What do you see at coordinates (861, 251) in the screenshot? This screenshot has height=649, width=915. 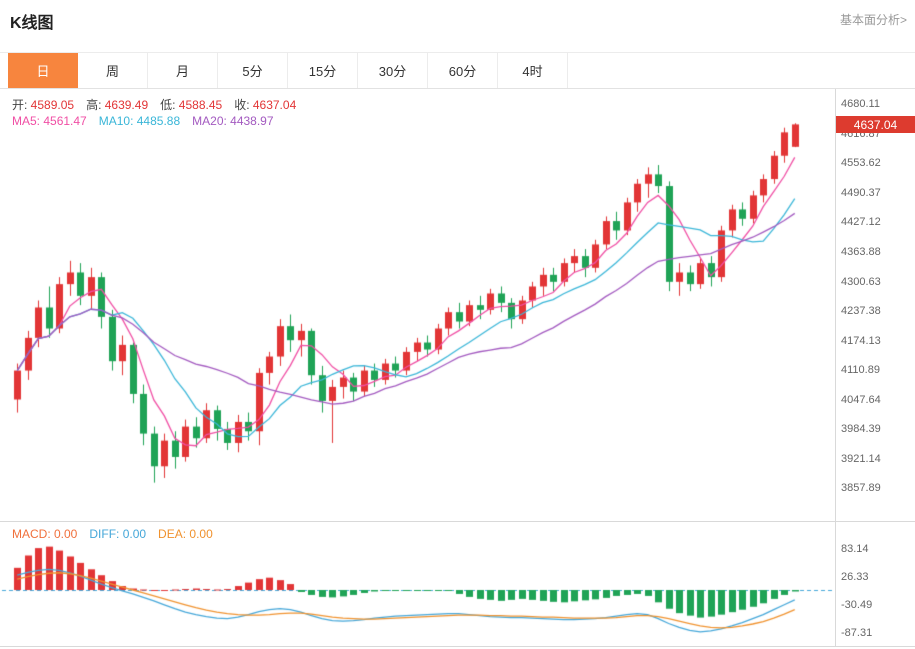 I see `axis-tick-label: 4363.88` at bounding box center [861, 251].